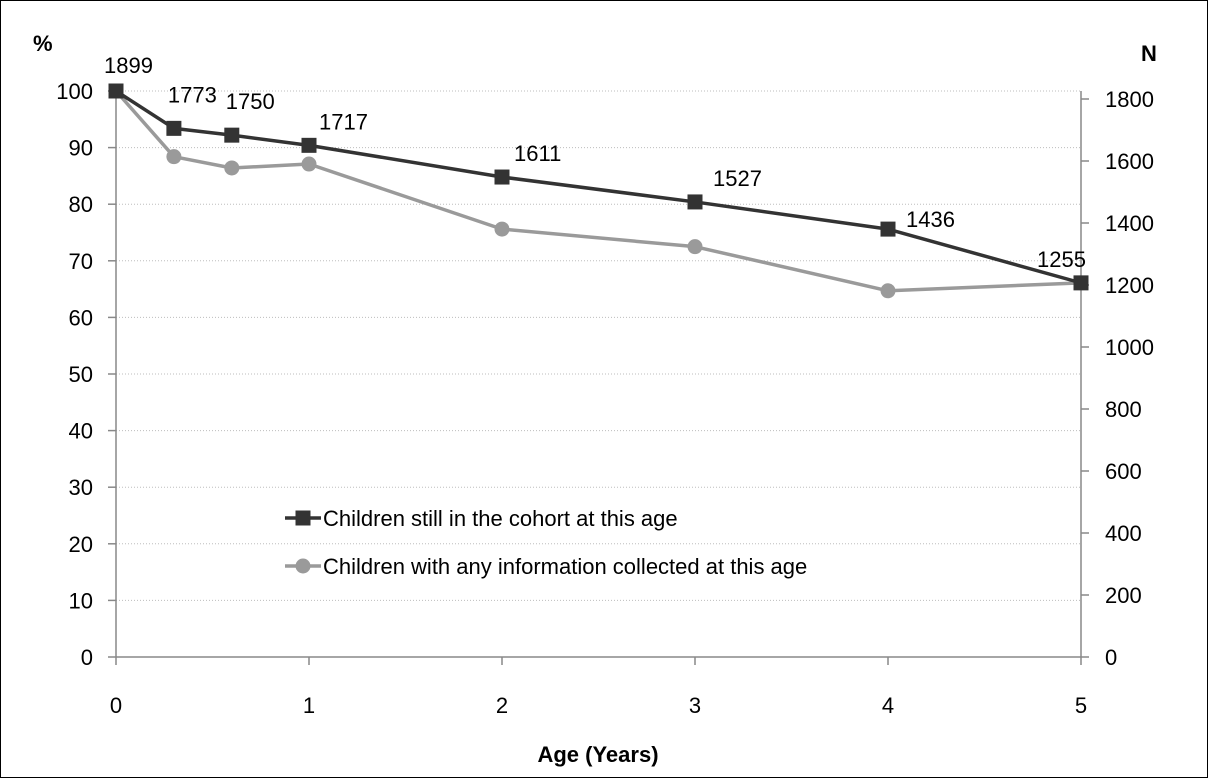 This screenshot has height=782, width=1208. What do you see at coordinates (81, 148) in the screenshot?
I see `y-left-tick-label: 90` at bounding box center [81, 148].